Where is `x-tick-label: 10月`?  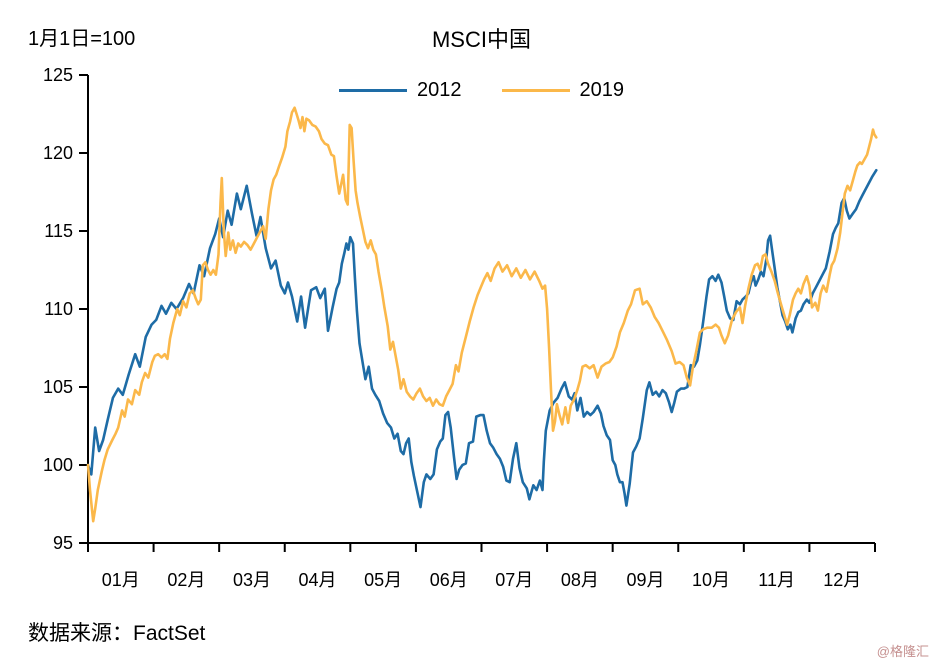
x-tick-label: 10月 is located at coordinates (711, 580).